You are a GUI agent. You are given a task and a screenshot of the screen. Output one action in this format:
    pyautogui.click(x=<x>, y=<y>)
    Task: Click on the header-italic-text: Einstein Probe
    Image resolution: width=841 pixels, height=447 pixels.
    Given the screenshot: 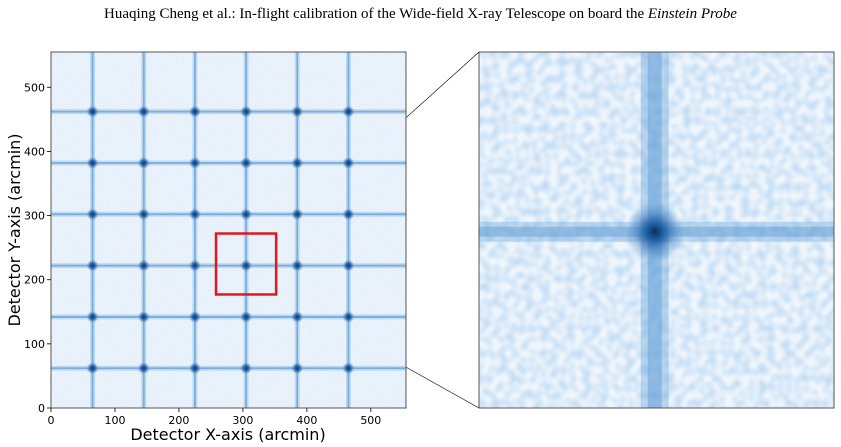 What is the action you would take?
    pyautogui.click(x=692, y=14)
    